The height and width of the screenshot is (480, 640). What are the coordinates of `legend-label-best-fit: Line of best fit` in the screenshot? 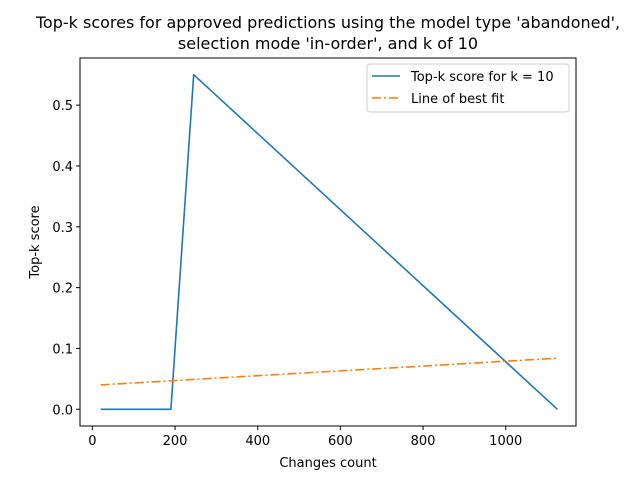 It's located at (457, 99).